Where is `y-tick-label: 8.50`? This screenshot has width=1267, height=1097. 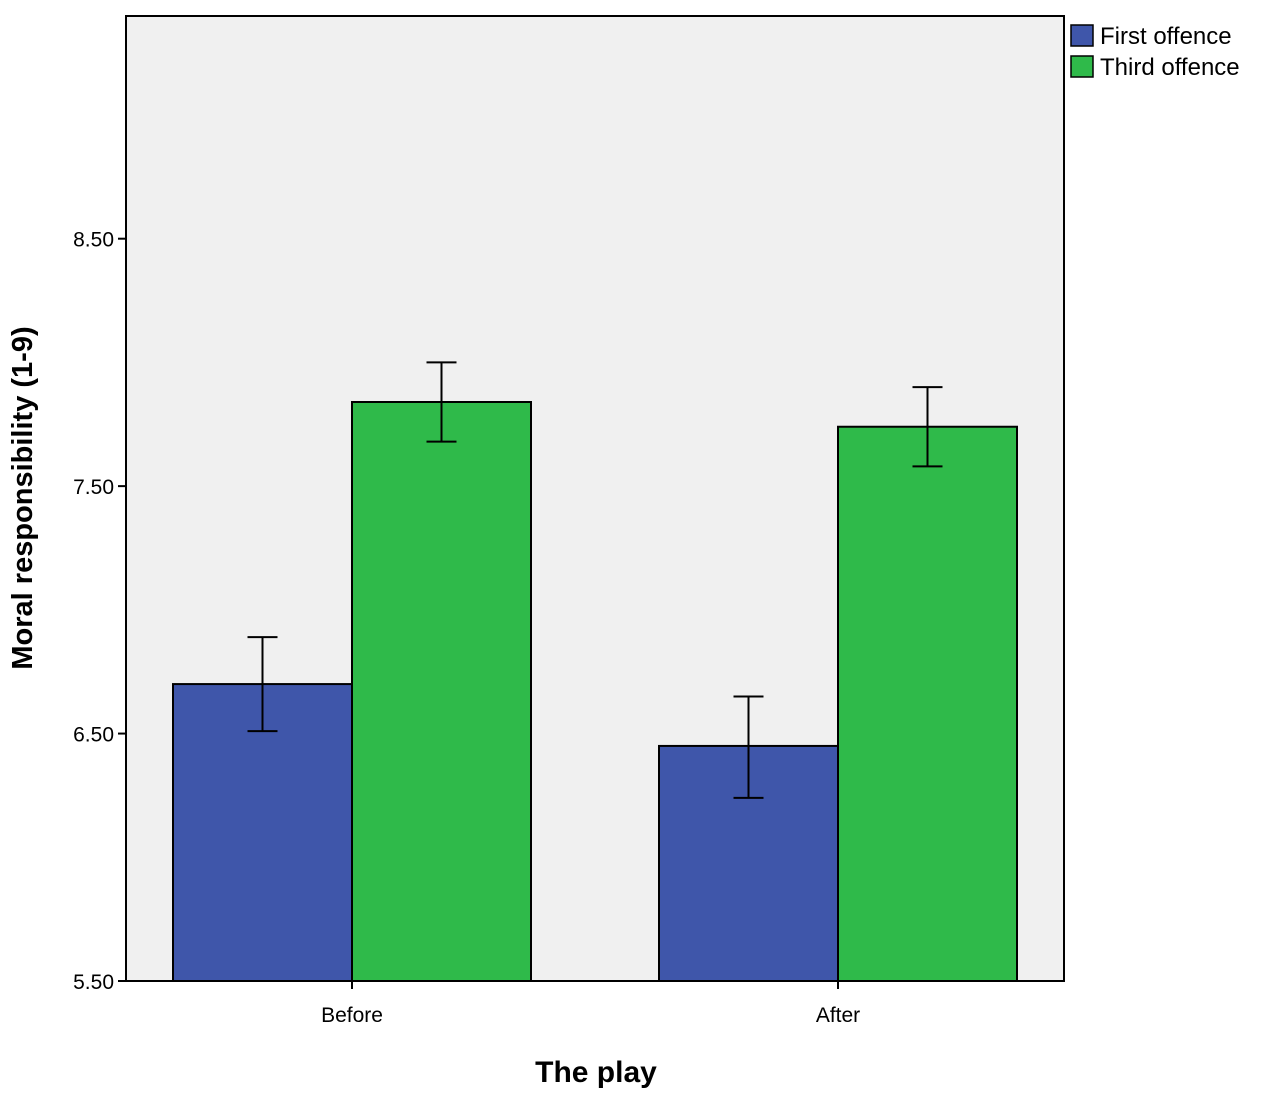 y-tick-label: 8.50 is located at coordinates (93, 240).